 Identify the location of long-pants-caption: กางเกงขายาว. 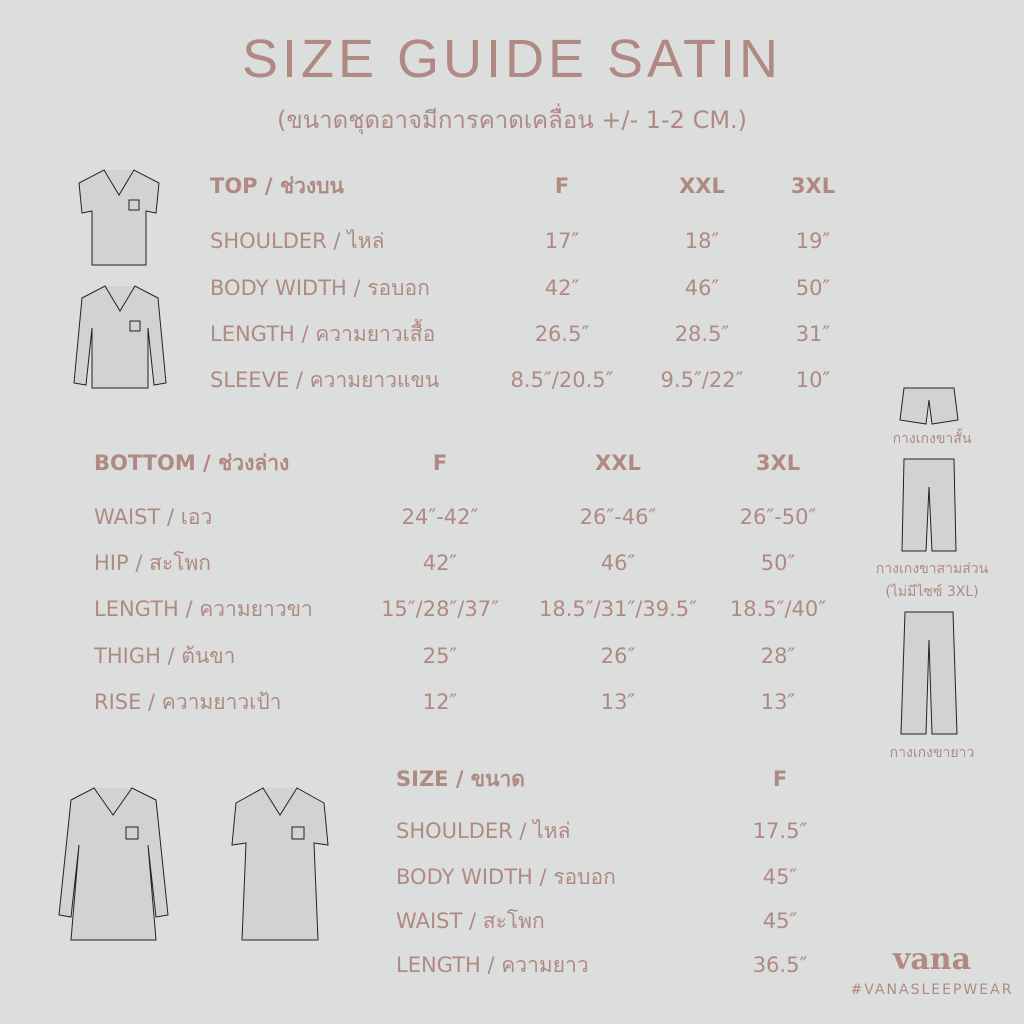
(932, 753).